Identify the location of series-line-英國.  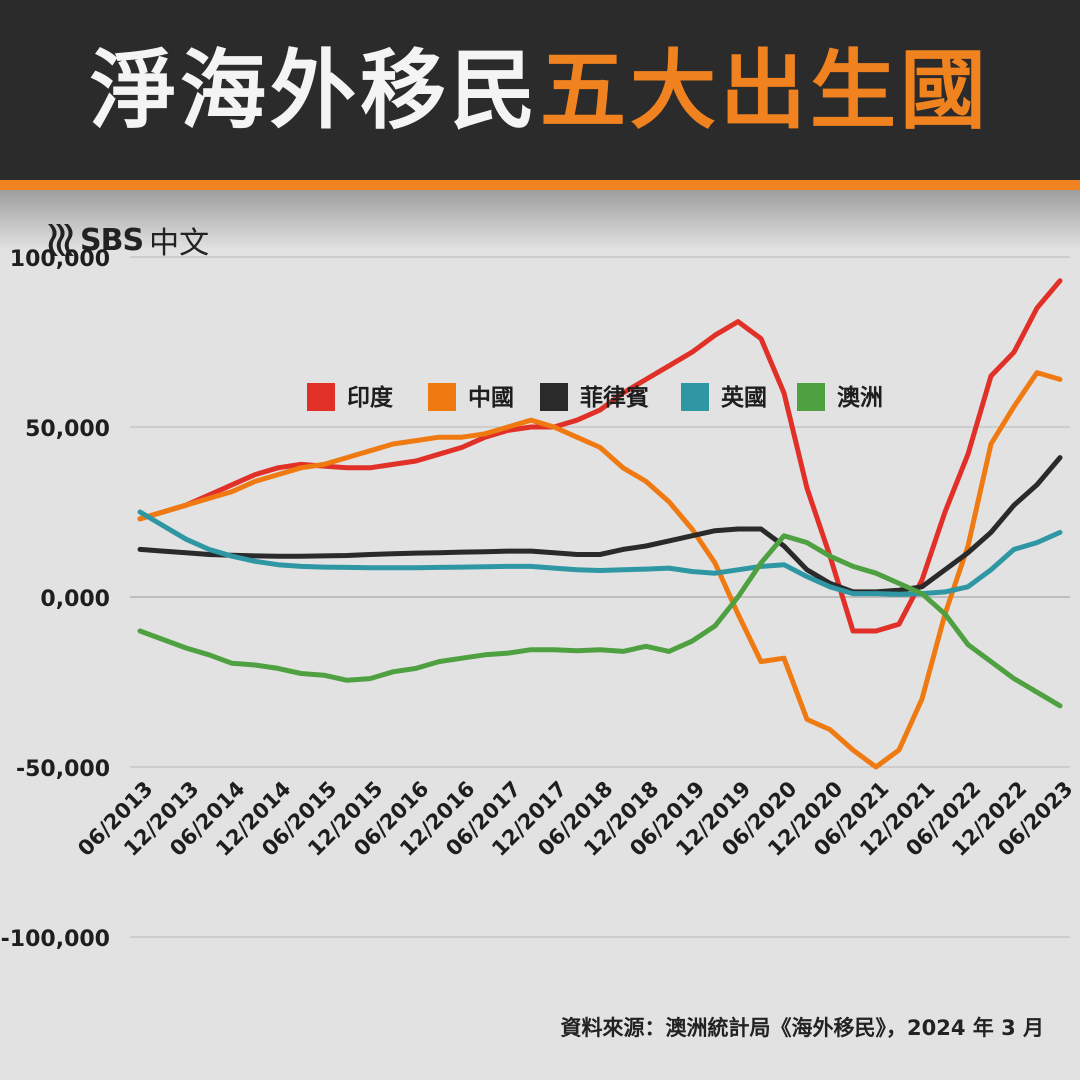
(600, 553).